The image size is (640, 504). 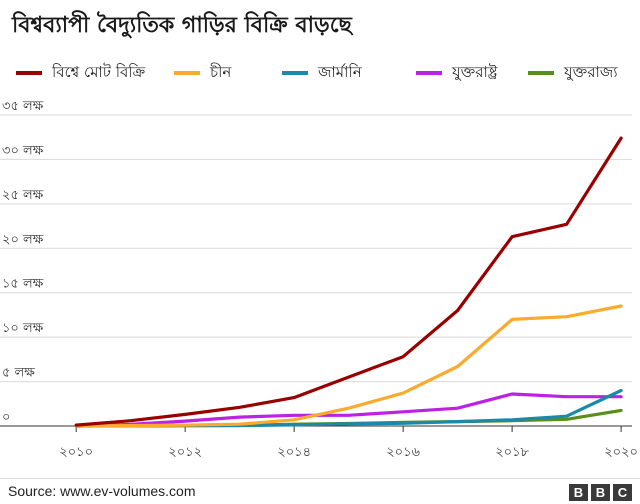 I want to click on legend-label-usa: যুক্তরাষ্ট্র, so click(x=475, y=71).